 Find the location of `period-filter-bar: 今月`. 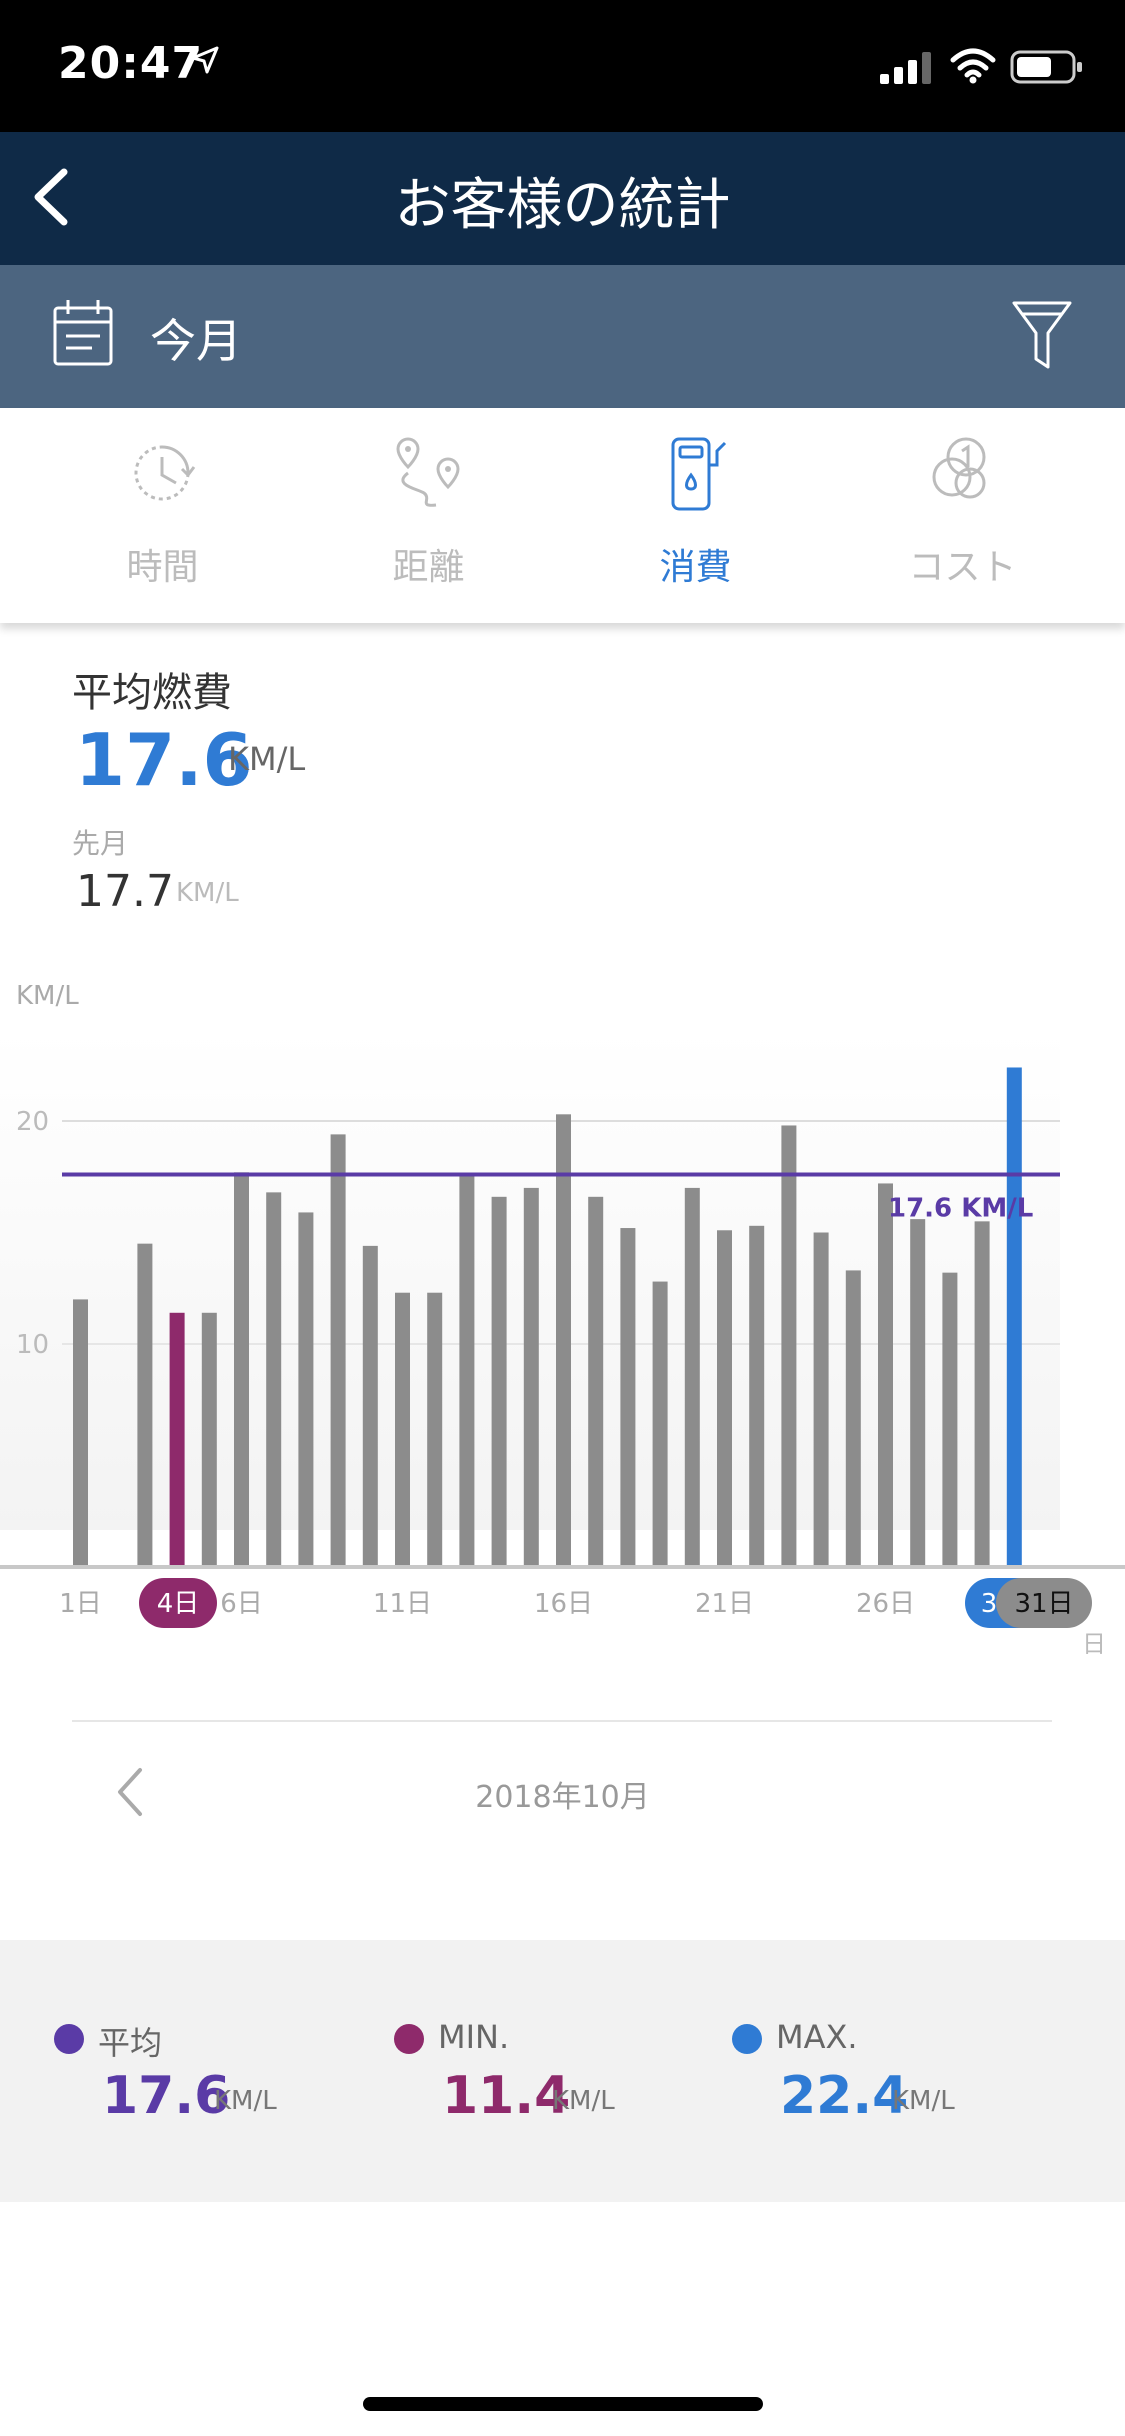

period-filter-bar: 今月 is located at coordinates (562, 336).